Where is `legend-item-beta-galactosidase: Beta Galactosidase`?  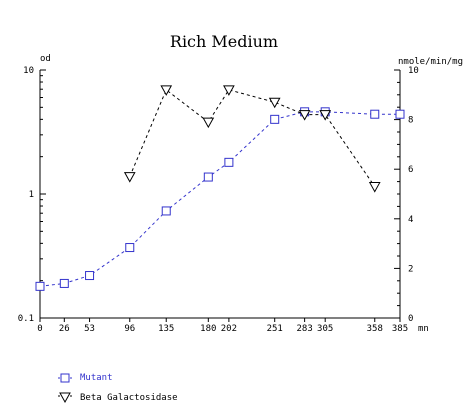 legend-item-beta-galactosidase: Beta Galactosidase is located at coordinates (118, 398).